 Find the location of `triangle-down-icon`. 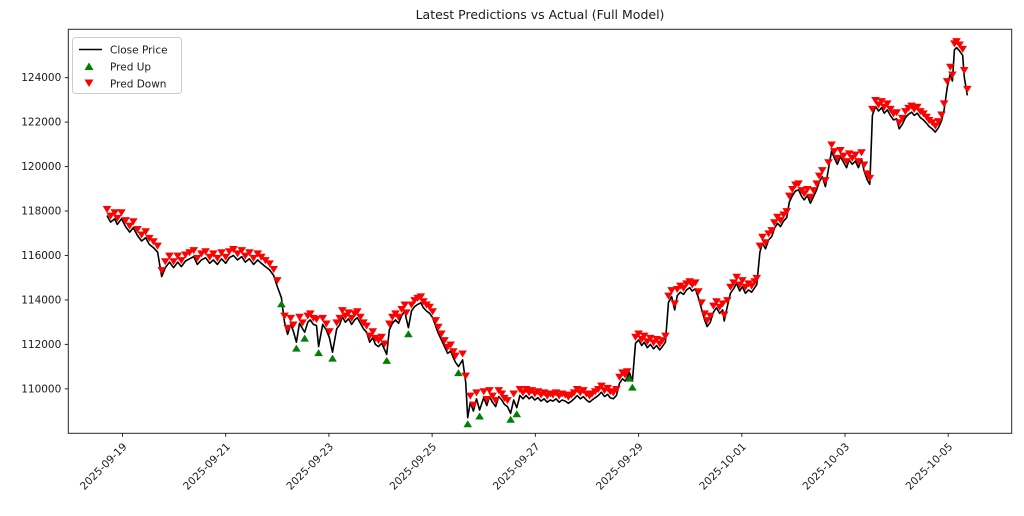

triangle-down-icon is located at coordinates (89, 83).